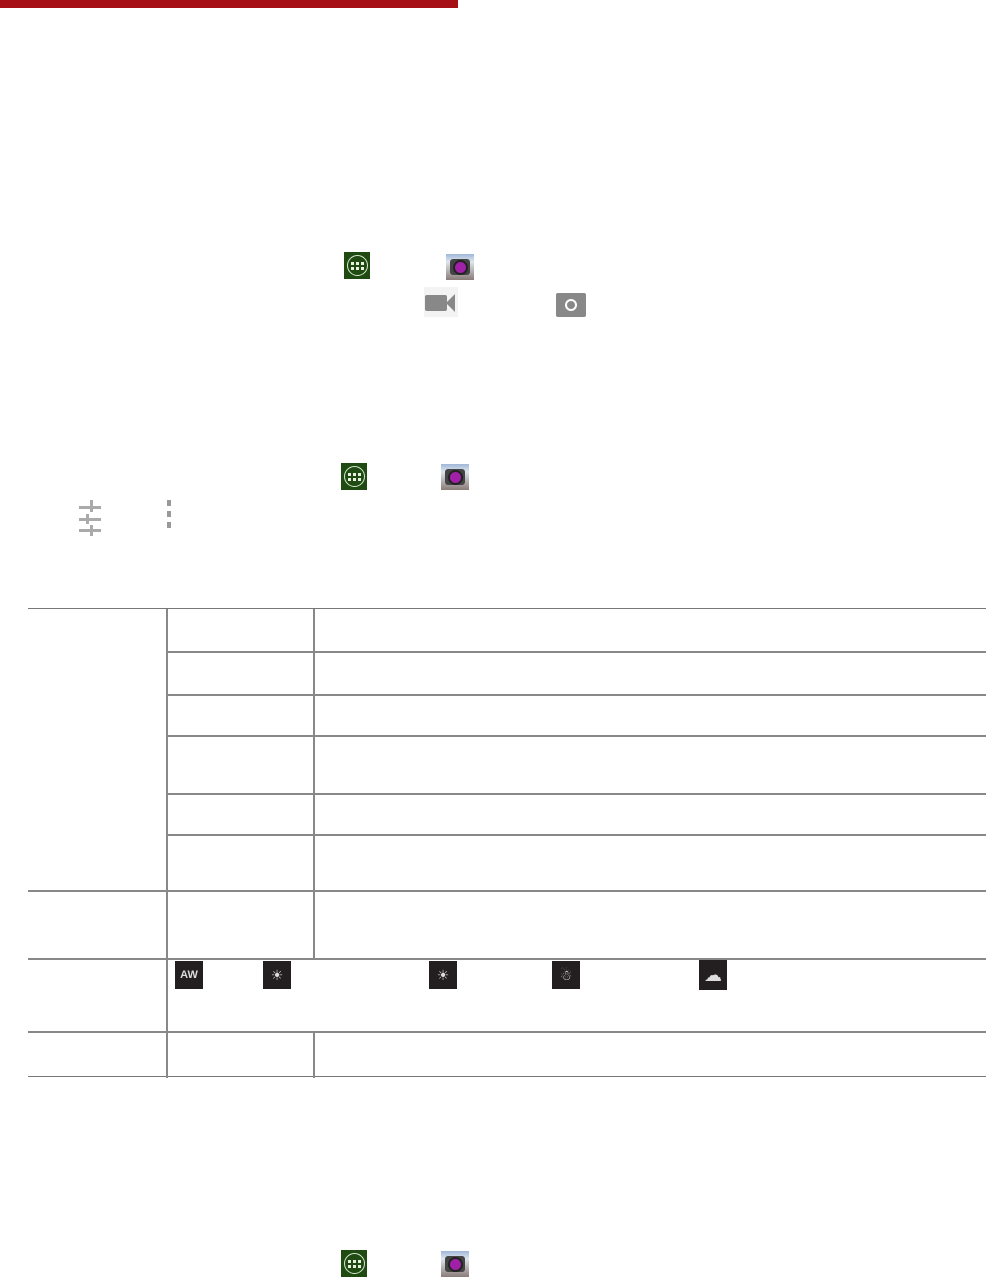 This screenshot has width=986, height=1277. What do you see at coordinates (571, 305) in the screenshot?
I see `camera-outline-icon` at bounding box center [571, 305].